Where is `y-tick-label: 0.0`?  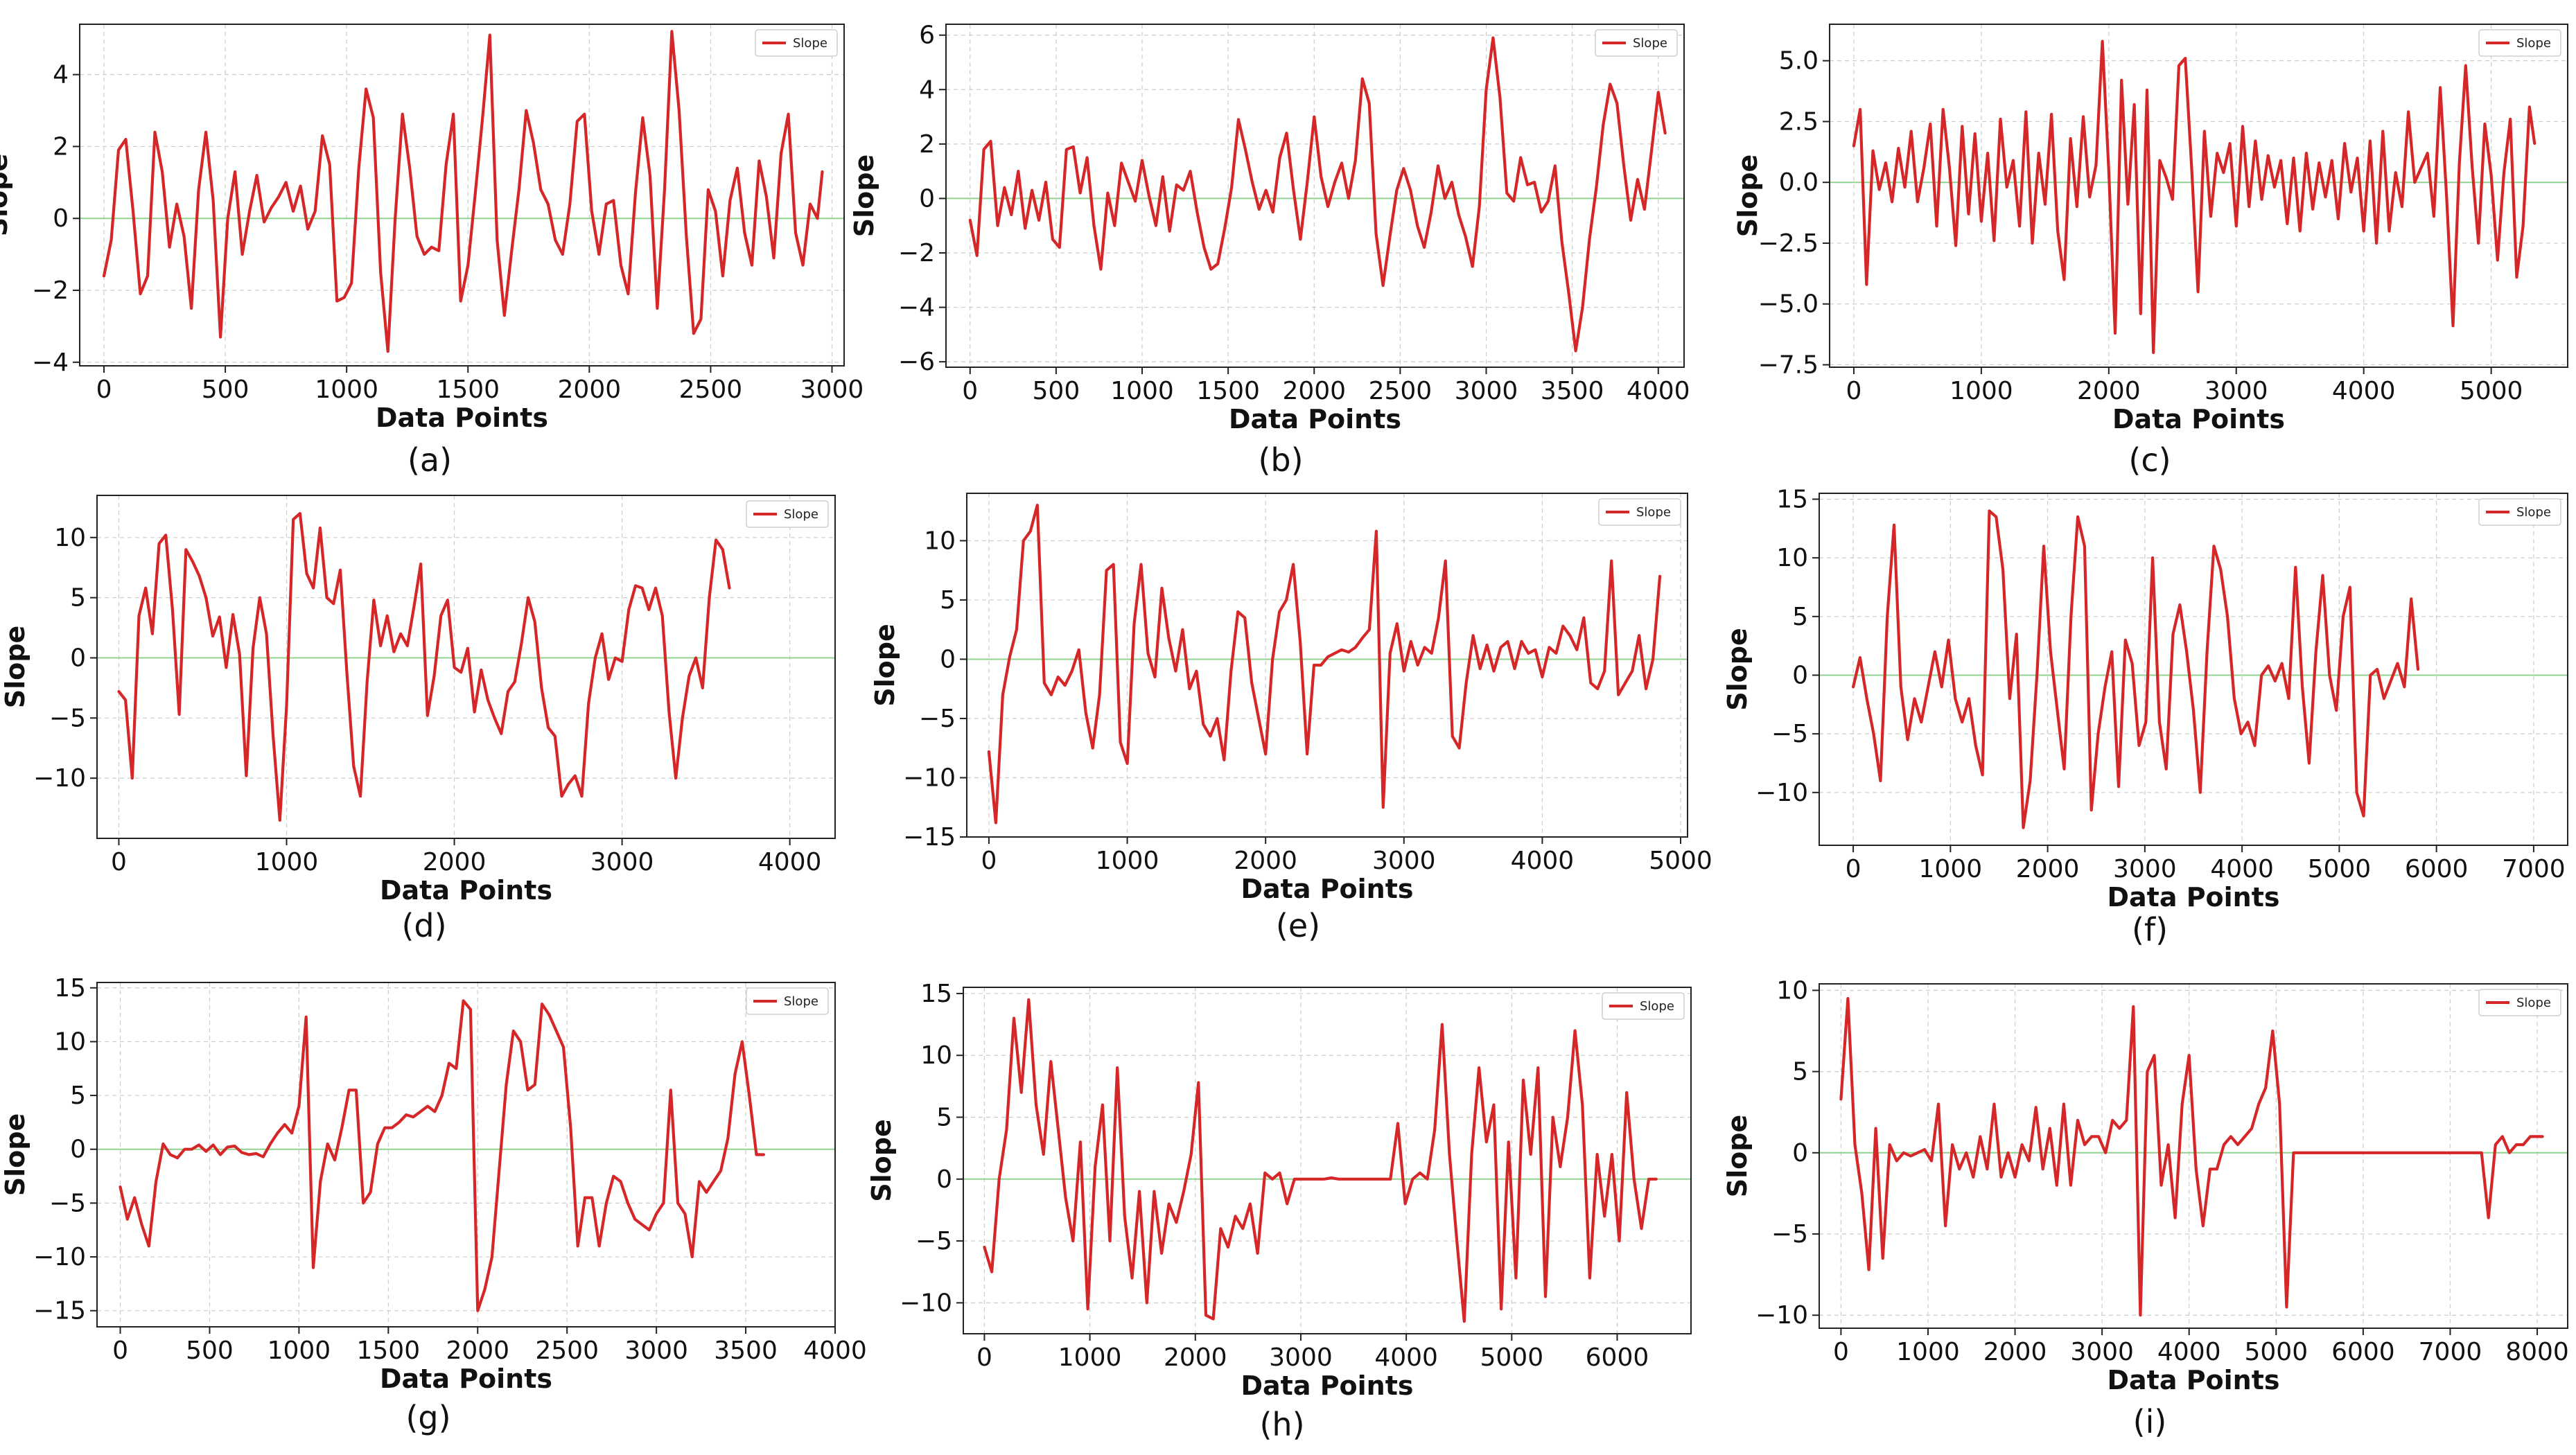 y-tick-label: 0.0 is located at coordinates (1799, 182).